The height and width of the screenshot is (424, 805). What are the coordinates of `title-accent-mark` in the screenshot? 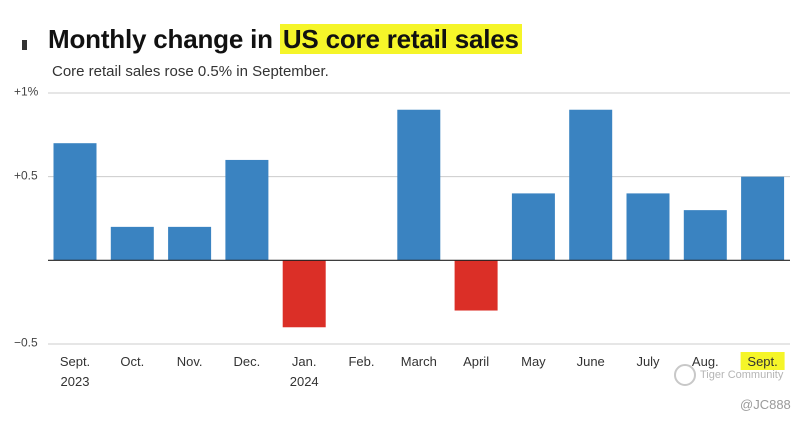 It's located at (24, 45).